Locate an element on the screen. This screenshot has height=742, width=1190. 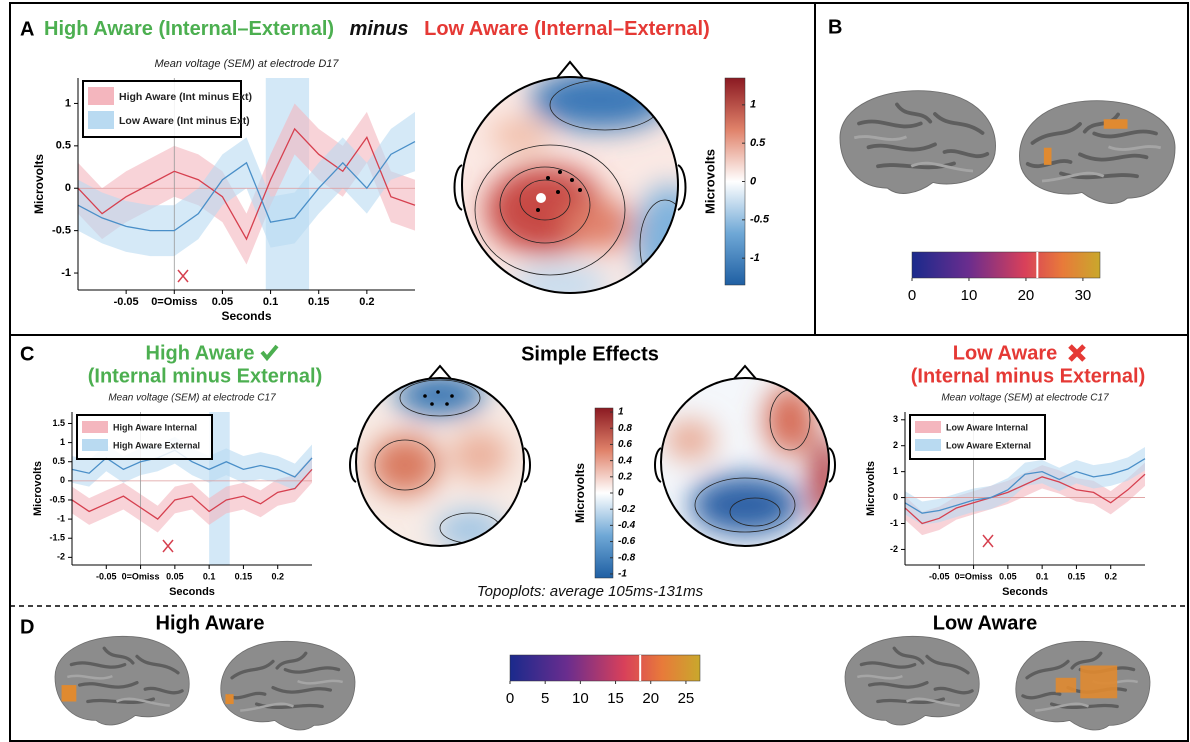
check-icon is located at coordinates (269, 353).